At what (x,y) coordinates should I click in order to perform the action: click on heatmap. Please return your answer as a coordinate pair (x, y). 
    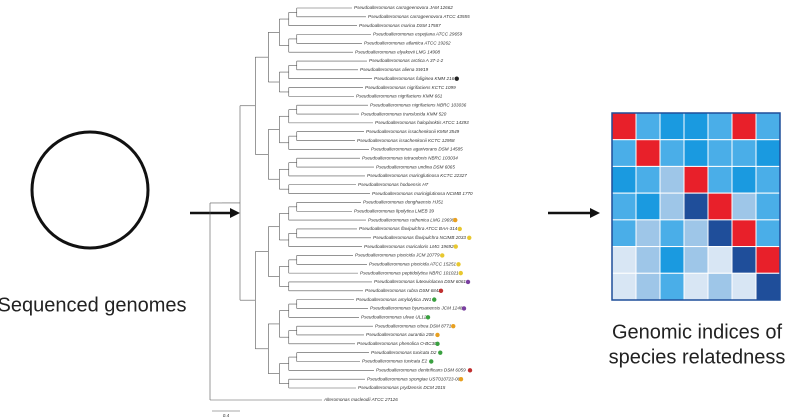
    Looking at the image, I should click on (696, 206).